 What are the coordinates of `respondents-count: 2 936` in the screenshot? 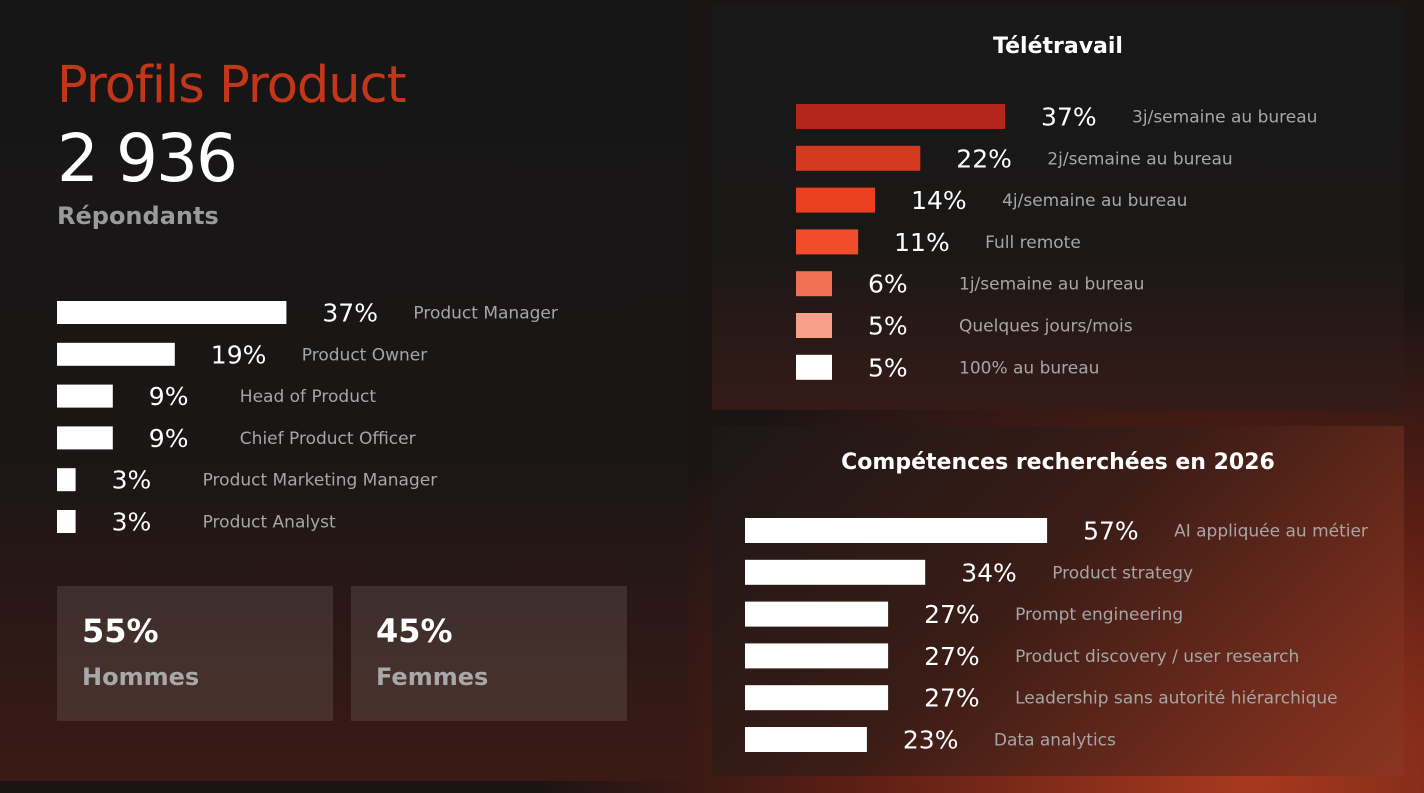 It's located at (147, 158).